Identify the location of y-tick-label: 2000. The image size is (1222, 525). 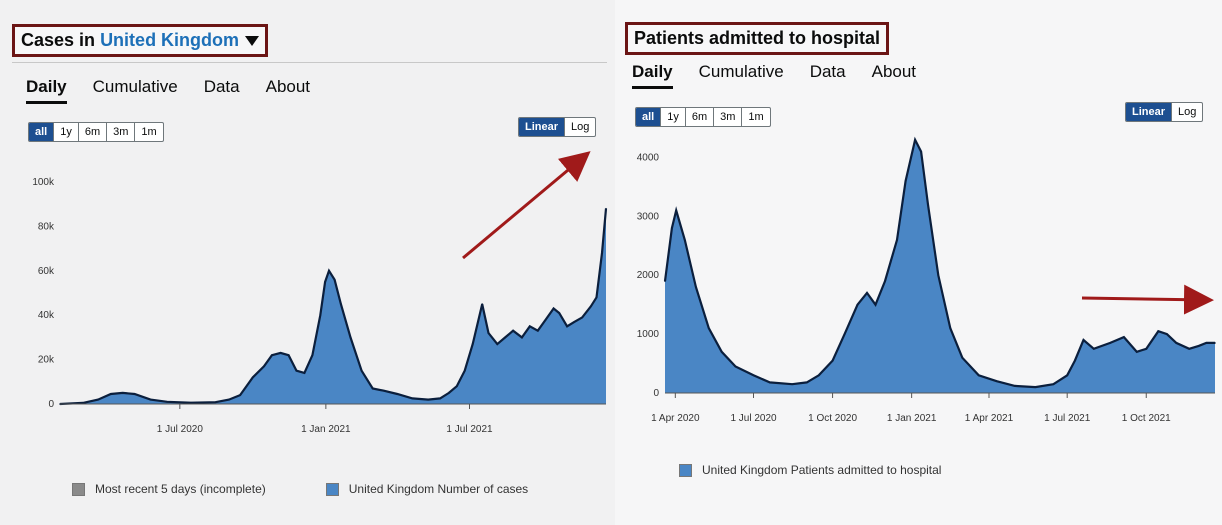
(648, 275).